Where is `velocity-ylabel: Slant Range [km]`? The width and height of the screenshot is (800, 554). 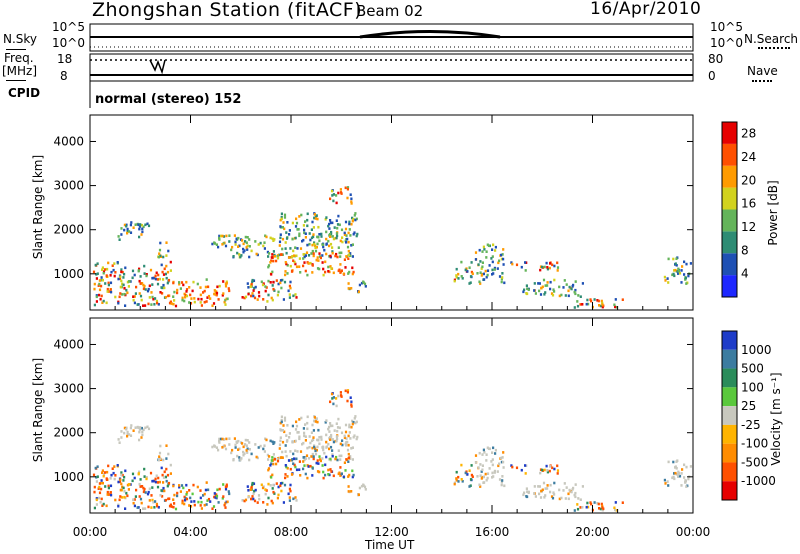 velocity-ylabel: Slant Range [km] is located at coordinates (38, 410).